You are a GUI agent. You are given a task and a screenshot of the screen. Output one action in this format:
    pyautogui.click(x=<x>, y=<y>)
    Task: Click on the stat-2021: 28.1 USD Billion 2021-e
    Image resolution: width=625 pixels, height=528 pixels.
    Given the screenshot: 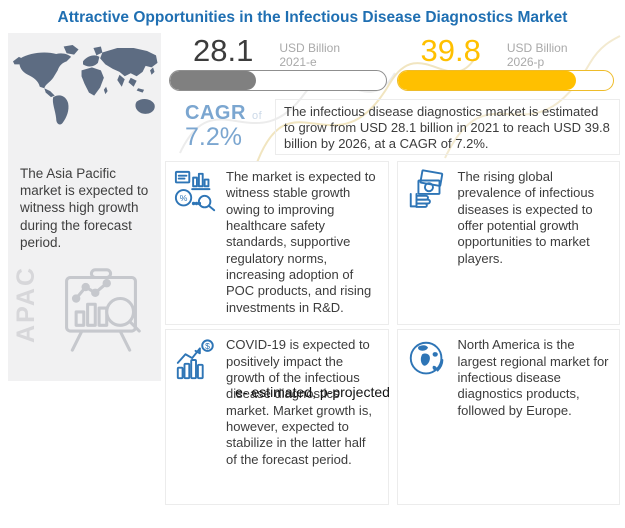 What is the action you would take?
    pyautogui.click(x=279, y=51)
    